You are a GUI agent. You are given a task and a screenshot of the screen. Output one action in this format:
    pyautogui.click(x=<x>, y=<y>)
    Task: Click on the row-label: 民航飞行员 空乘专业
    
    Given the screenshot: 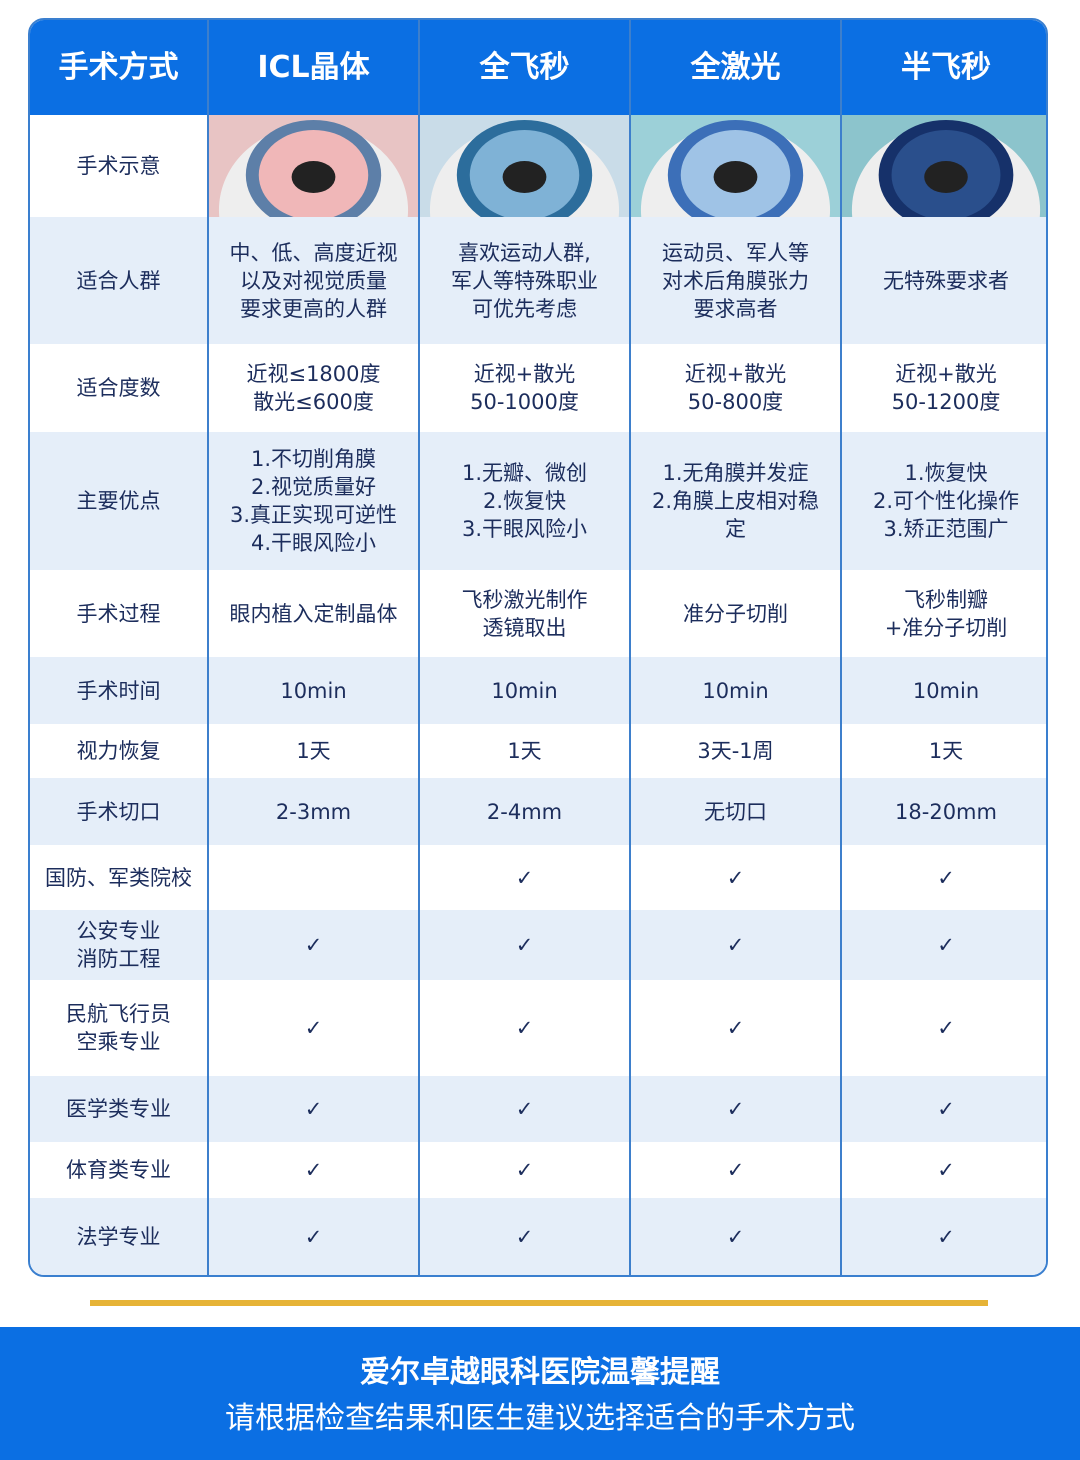 What is the action you would take?
    pyautogui.click(x=118, y=1028)
    